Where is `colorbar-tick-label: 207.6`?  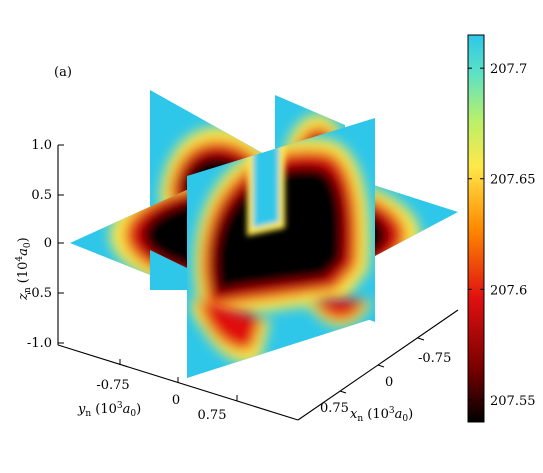 colorbar-tick-label: 207.6 is located at coordinates (508, 290).